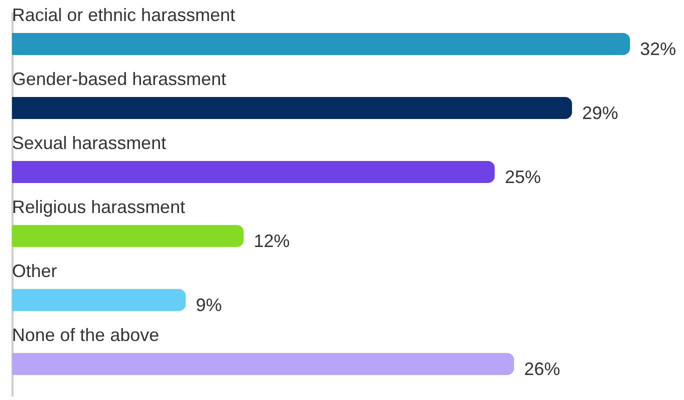  Describe the element at coordinates (89, 143) in the screenshot. I see `y-tick-label: Sexual harassment` at that location.